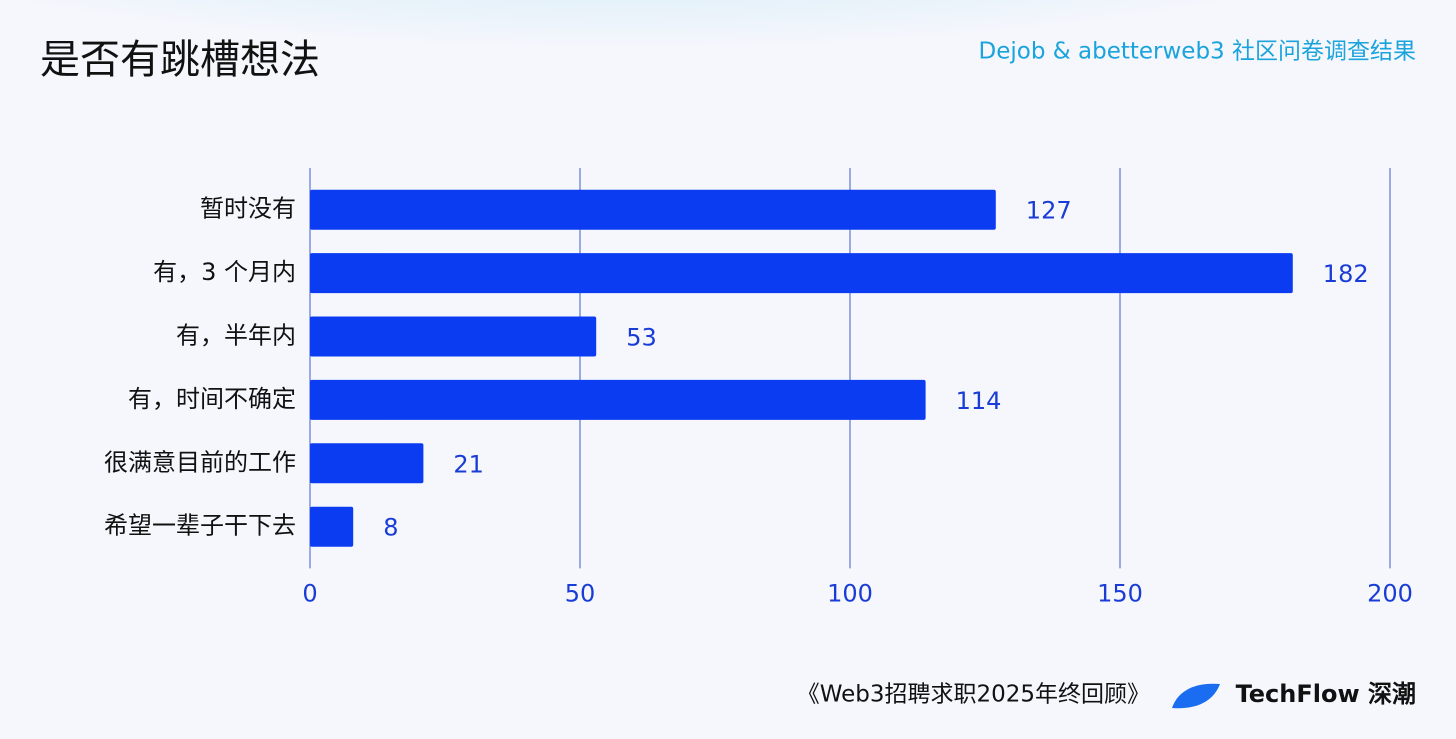 This screenshot has width=1456, height=739. Describe the element at coordinates (1346, 274) in the screenshot. I see `value-label: 182` at that location.